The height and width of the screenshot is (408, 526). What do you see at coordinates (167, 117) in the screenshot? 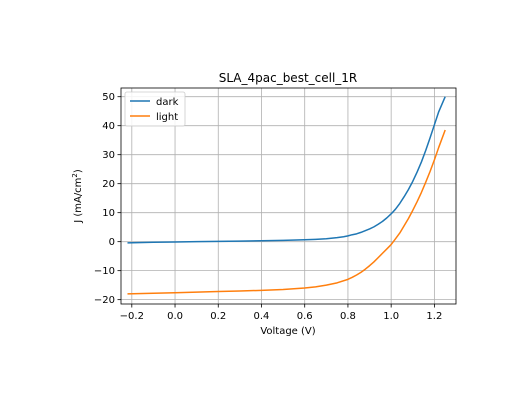
I see `legend-label-light: light` at bounding box center [167, 117].